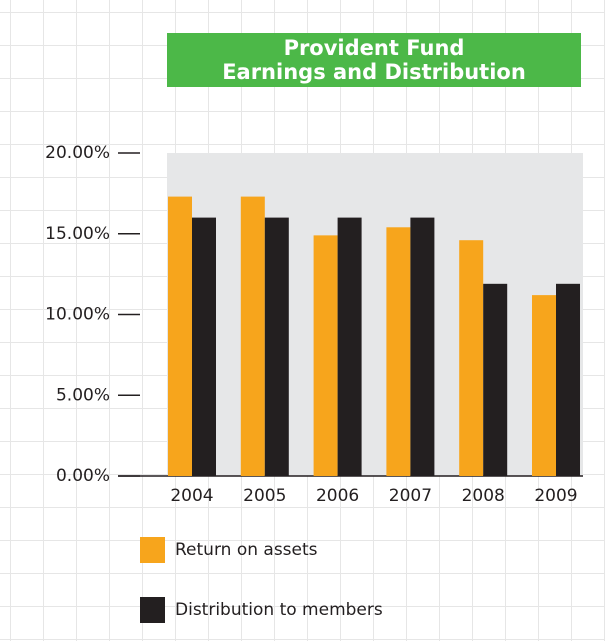 Image resolution: width=605 pixels, height=641 pixels. What do you see at coordinates (83, 395) in the screenshot?
I see `y-tick-label: 5.00%` at bounding box center [83, 395].